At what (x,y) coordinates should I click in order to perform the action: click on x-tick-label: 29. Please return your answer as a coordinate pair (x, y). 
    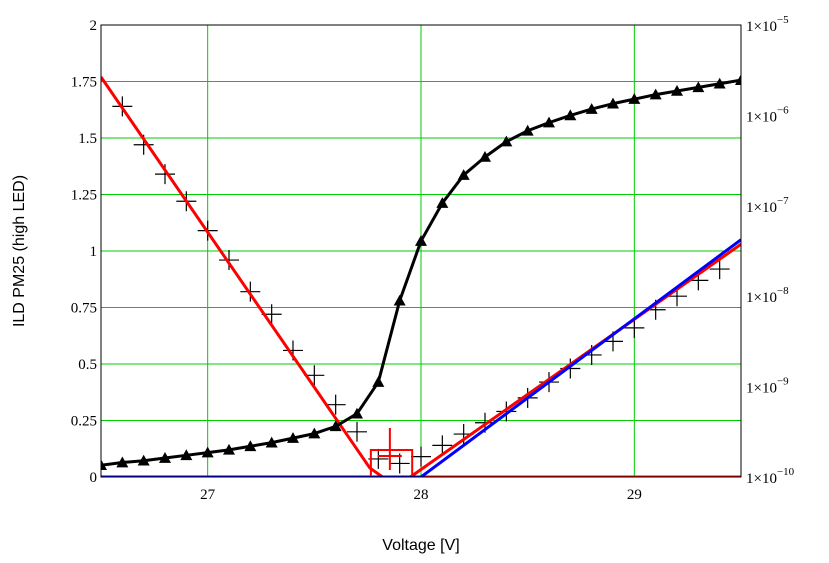
    Looking at the image, I should click on (634, 495).